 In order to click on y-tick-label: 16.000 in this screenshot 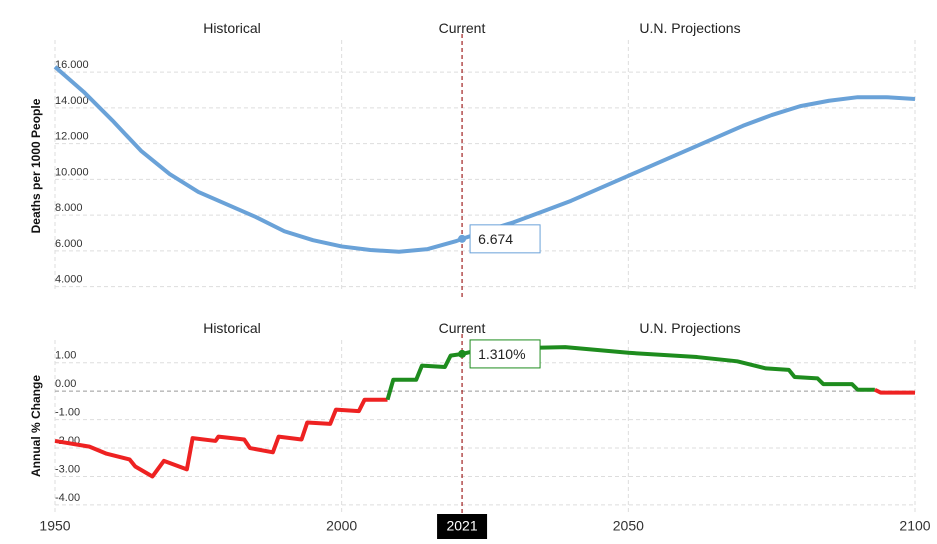, I will do `click(72, 65)`.